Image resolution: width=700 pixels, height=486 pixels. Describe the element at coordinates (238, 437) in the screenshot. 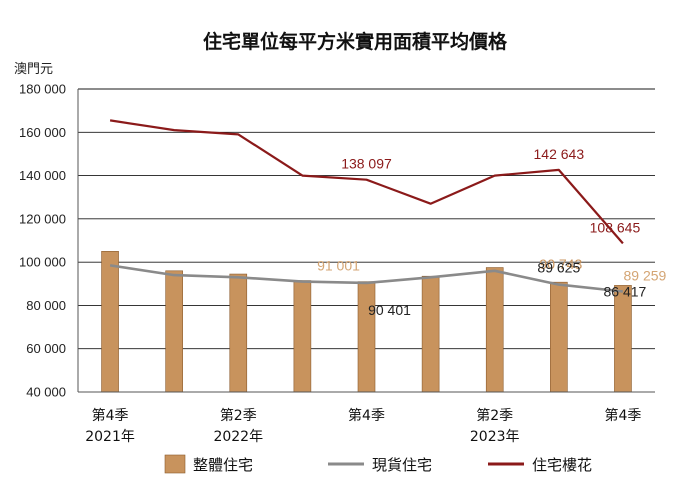

I see `x-tick-label: 2022年` at that location.